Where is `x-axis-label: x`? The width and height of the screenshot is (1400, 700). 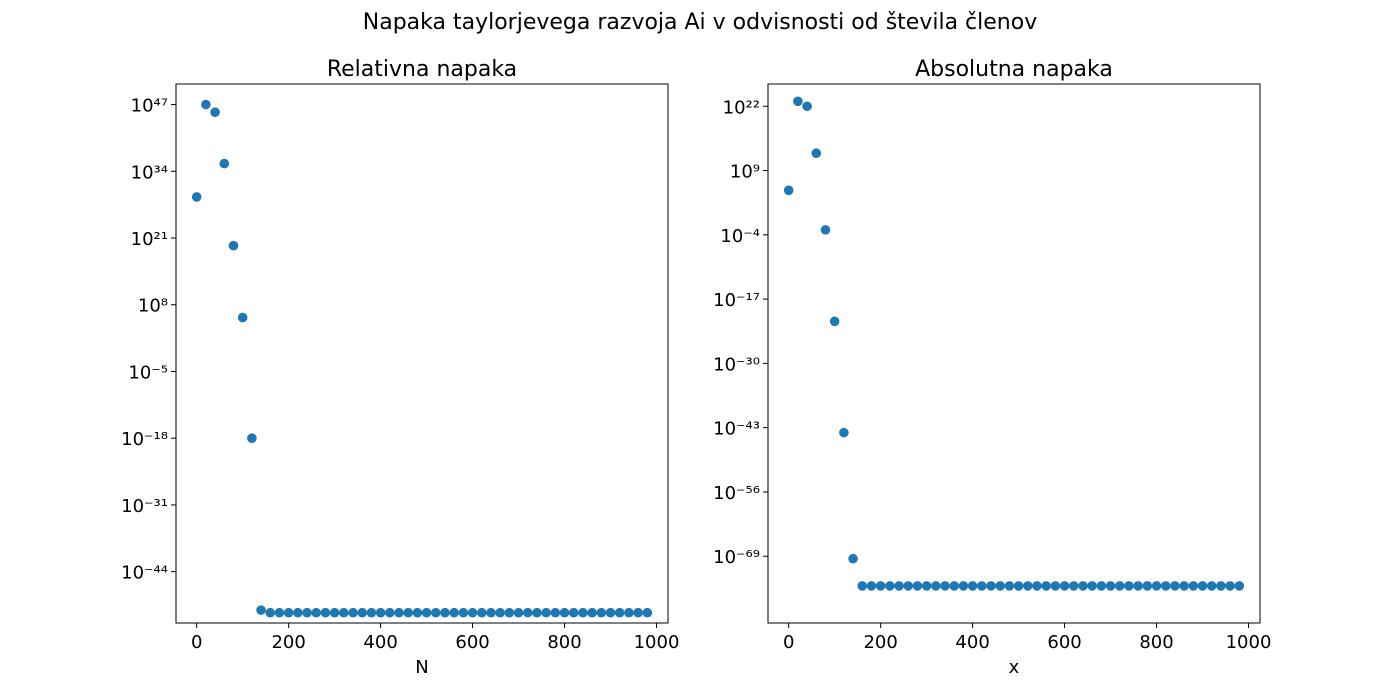 x-axis-label: x is located at coordinates (1014, 667).